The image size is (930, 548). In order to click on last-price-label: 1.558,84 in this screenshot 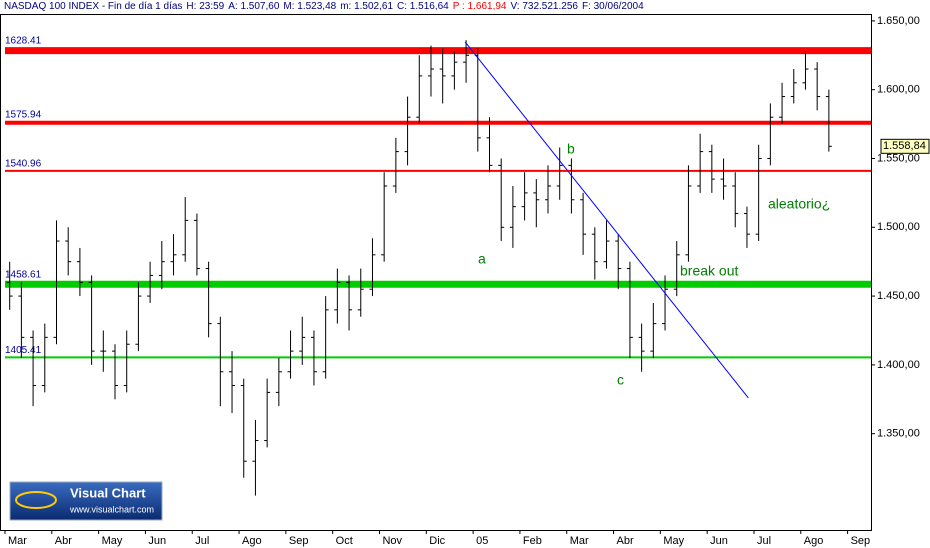, I will do `click(904, 146)`.